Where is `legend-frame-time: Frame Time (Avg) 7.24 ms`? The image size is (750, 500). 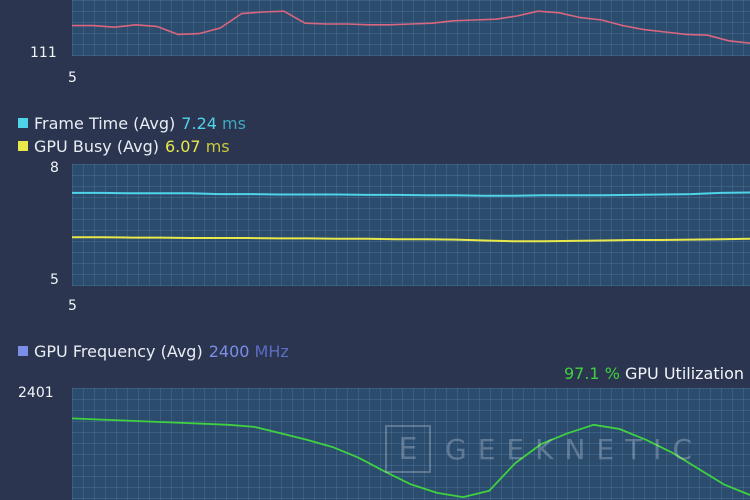
legend-frame-time: Frame Time (Avg) 7.24 ms is located at coordinates (132, 123).